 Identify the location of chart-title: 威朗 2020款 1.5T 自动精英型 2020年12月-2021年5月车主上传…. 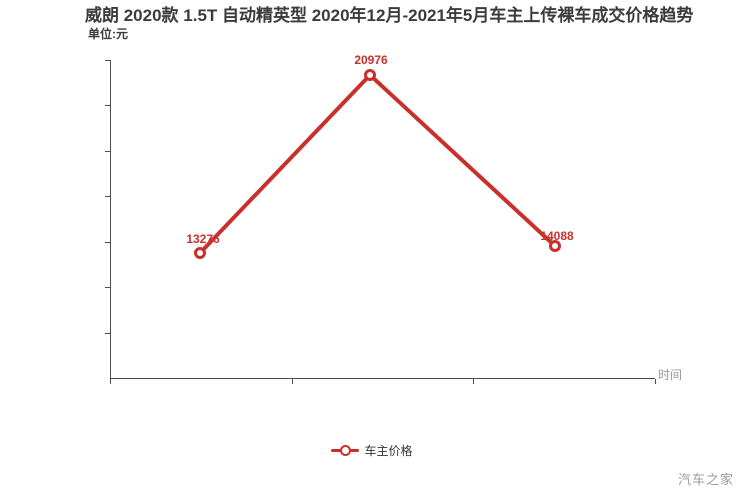
(389, 15).